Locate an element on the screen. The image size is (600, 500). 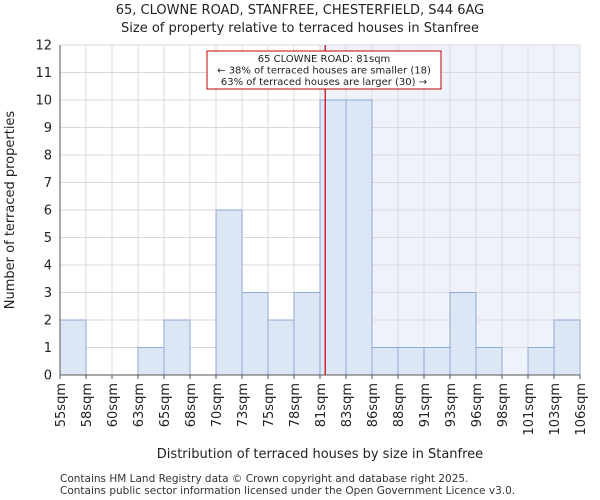
x-tick-label: 63sqm is located at coordinates (139, 405).